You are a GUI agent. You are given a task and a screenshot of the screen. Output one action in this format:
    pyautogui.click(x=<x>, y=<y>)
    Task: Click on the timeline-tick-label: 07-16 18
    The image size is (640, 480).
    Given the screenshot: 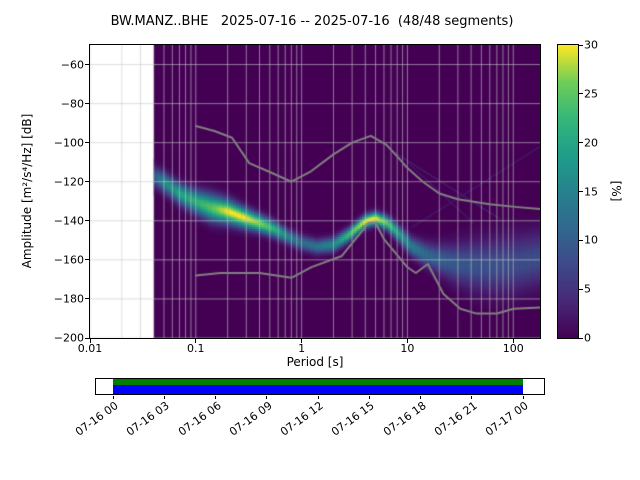 What is the action you would take?
    pyautogui.click(x=404, y=419)
    